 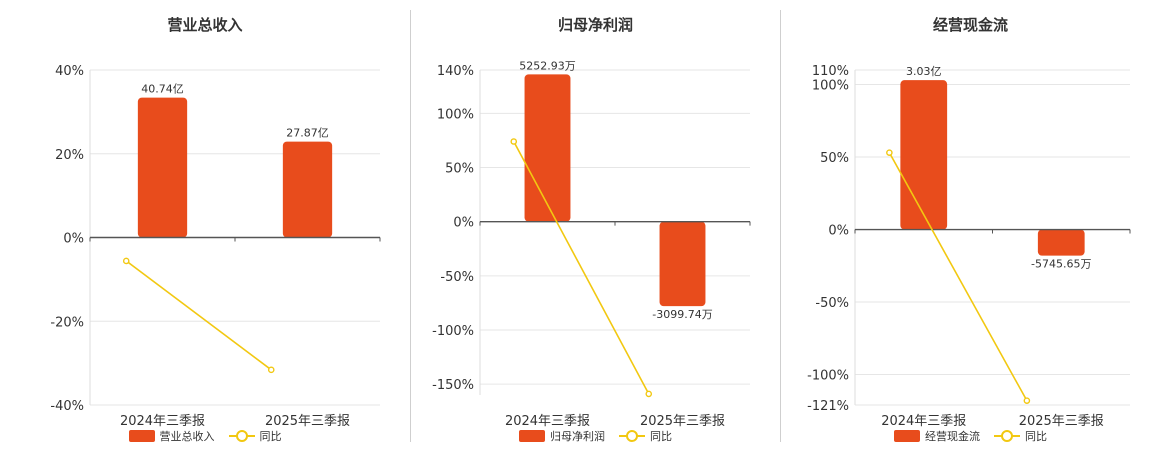 What do you see at coordinates (830, 71) in the screenshot?
I see `y-tick-label: 110%` at bounding box center [830, 71].